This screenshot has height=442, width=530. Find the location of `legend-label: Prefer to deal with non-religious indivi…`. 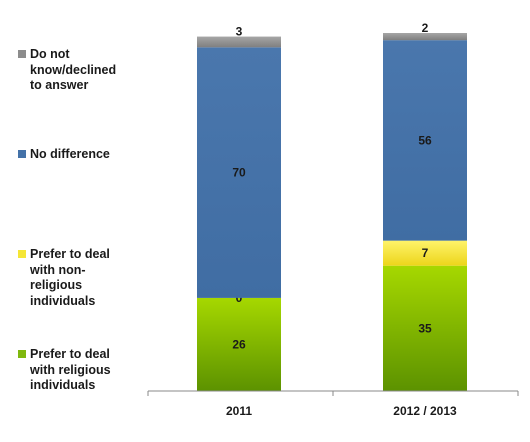

legend-label: Prefer to deal with non-religious indivi… is located at coordinates (70, 277).